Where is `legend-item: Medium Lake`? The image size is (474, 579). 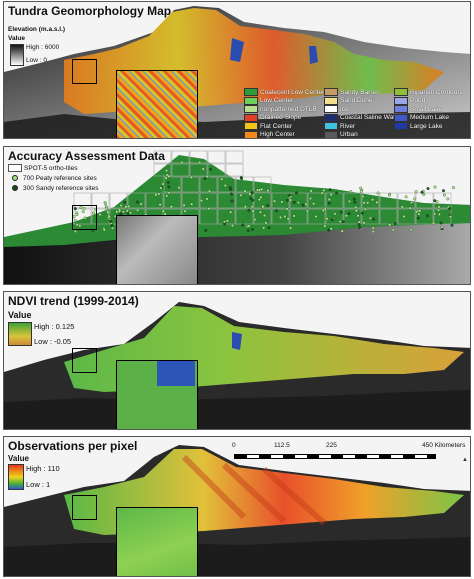 legend-item: Medium Lake is located at coordinates (421, 117).